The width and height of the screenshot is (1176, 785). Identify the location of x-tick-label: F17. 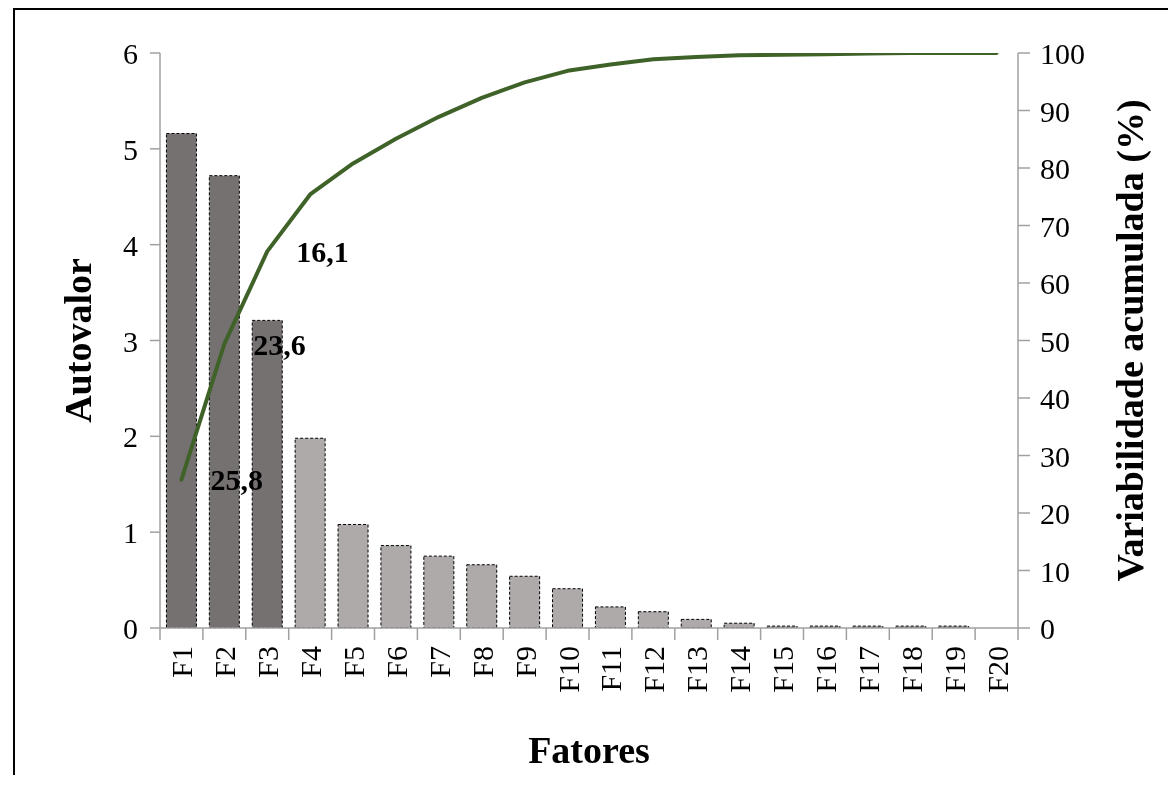
(868, 669).